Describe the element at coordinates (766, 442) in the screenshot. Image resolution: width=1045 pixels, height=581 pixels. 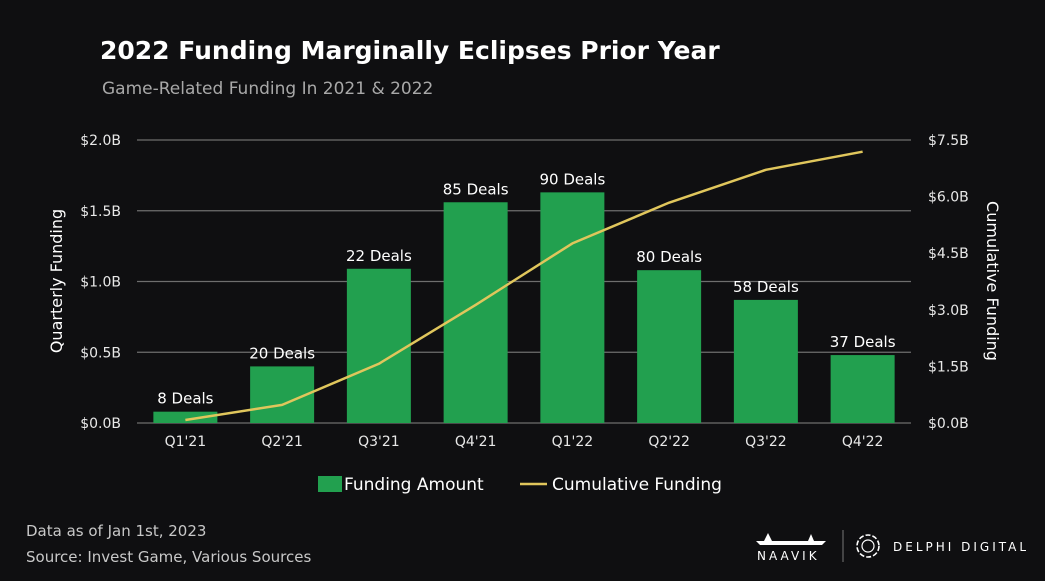
I see `x-tick-label: Q3'22` at that location.